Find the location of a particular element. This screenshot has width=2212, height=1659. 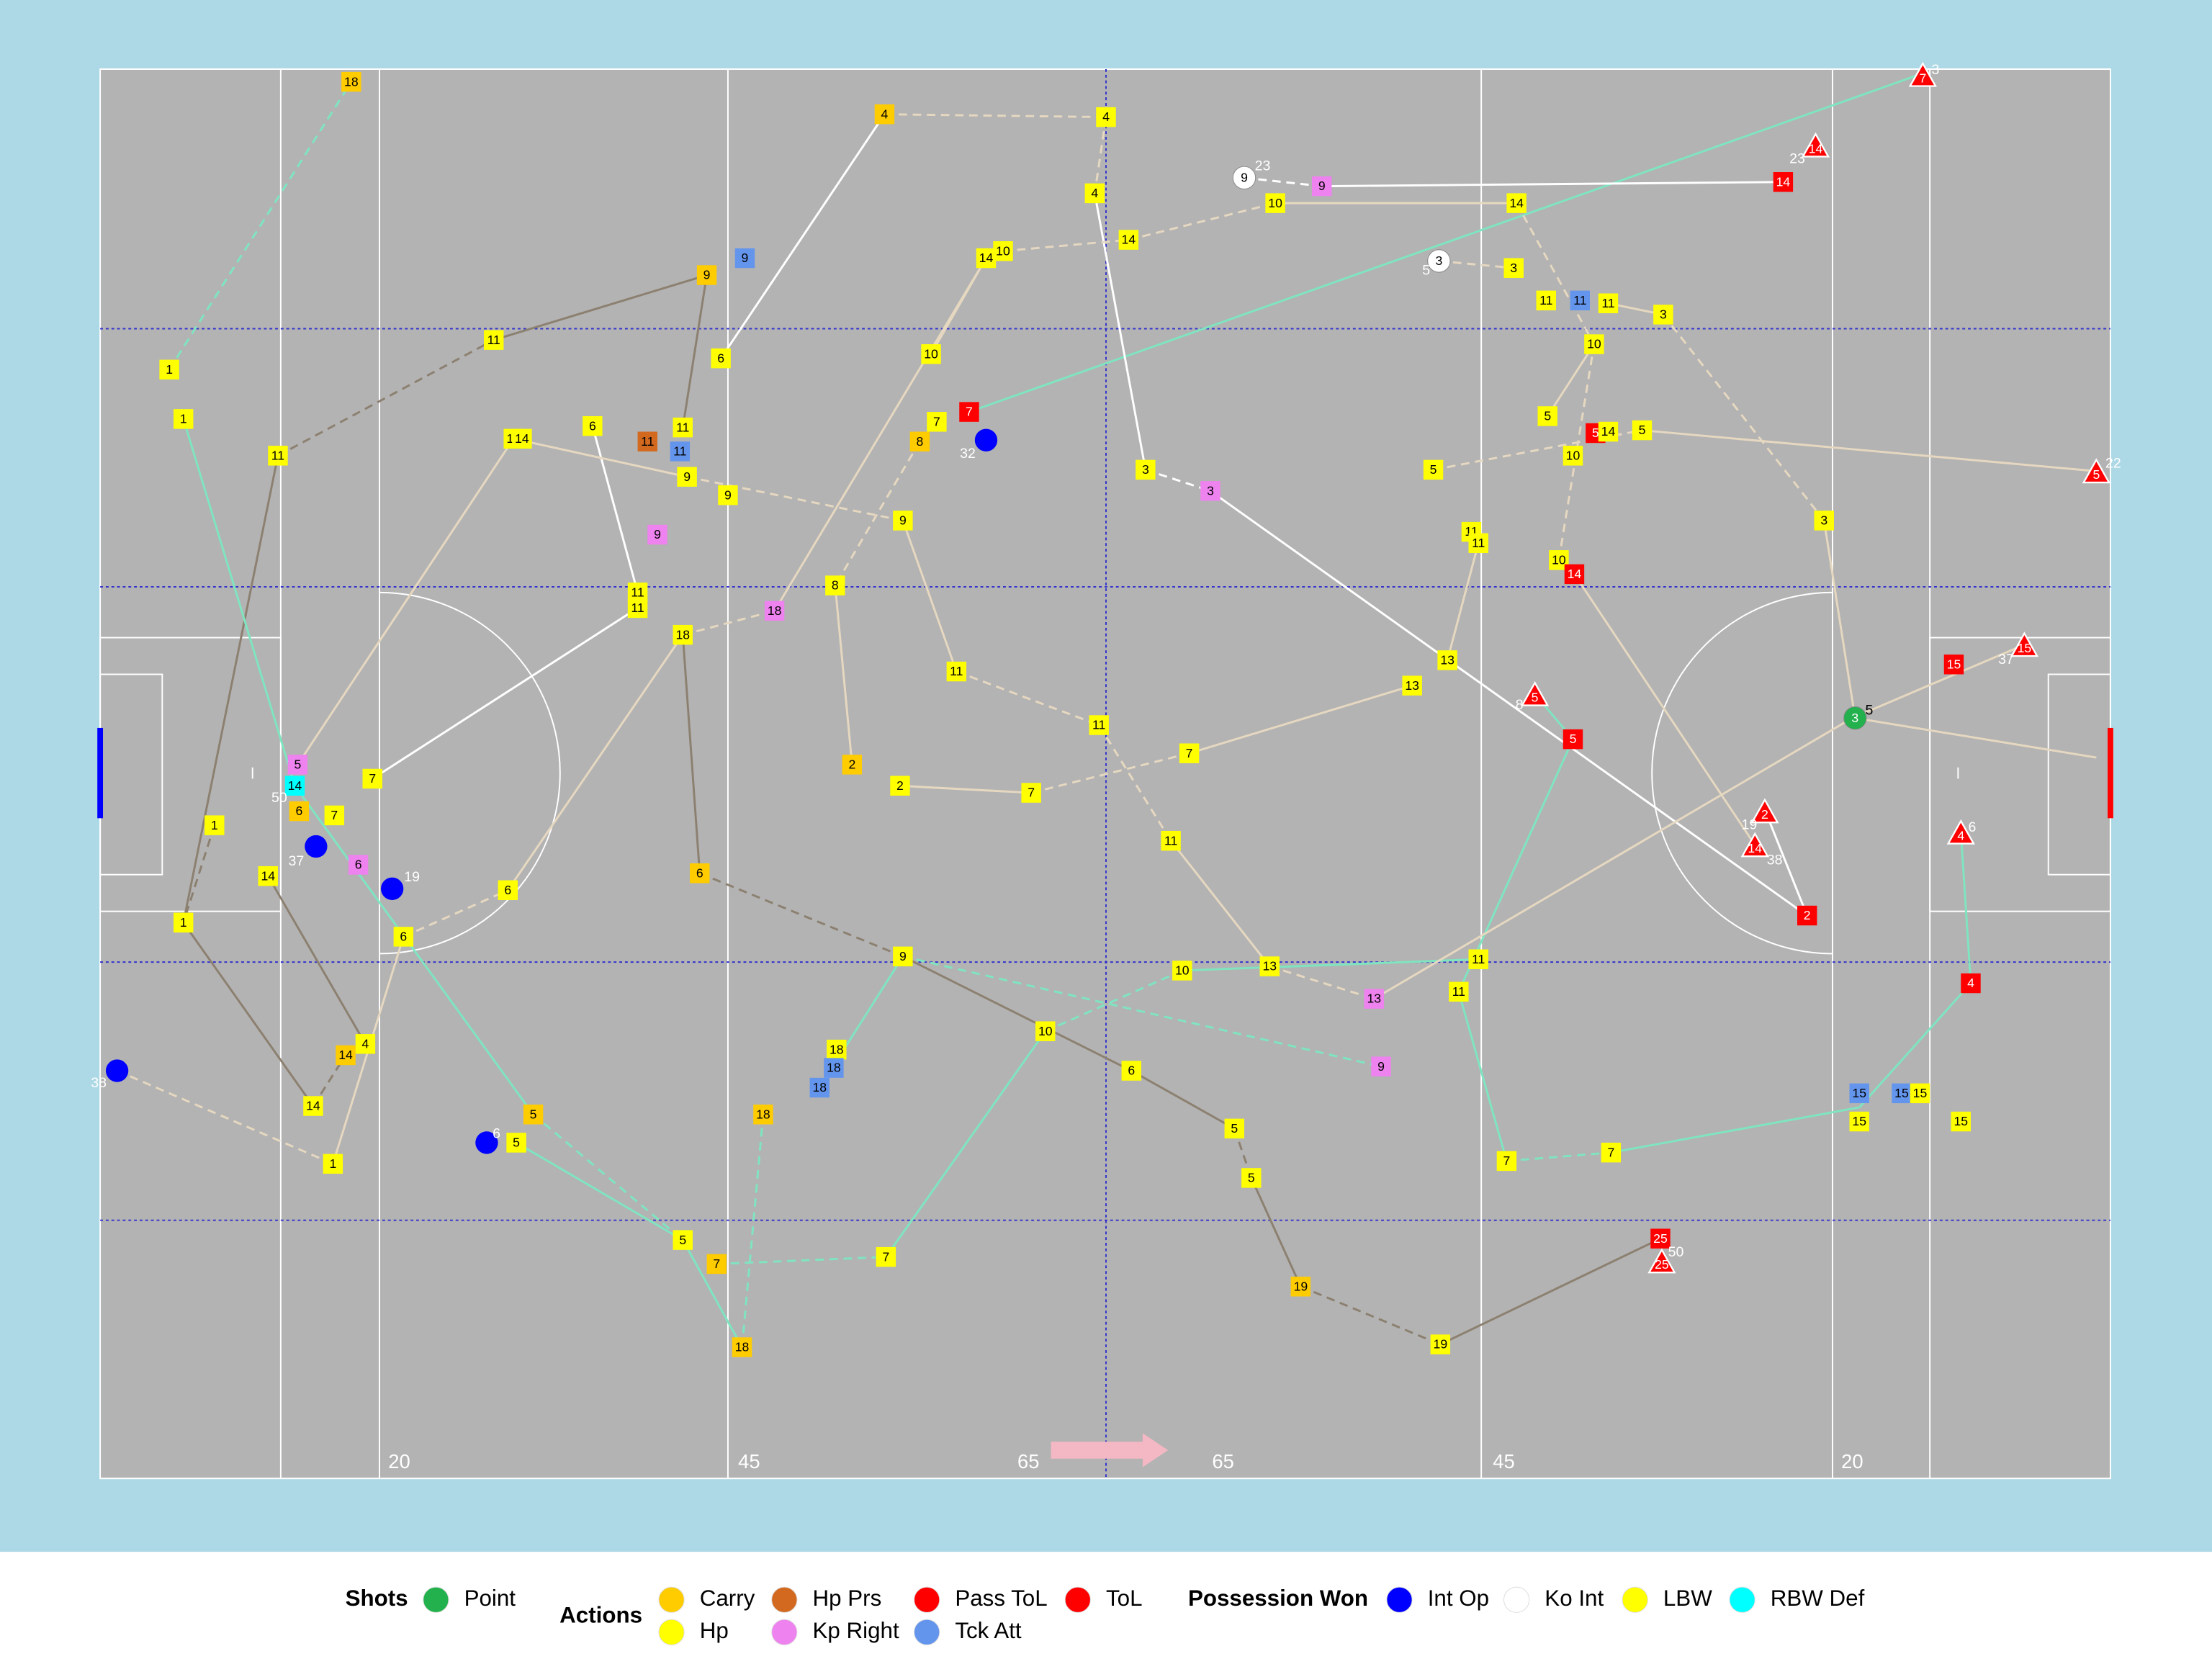

note-label: 37 is located at coordinates (297, 861).